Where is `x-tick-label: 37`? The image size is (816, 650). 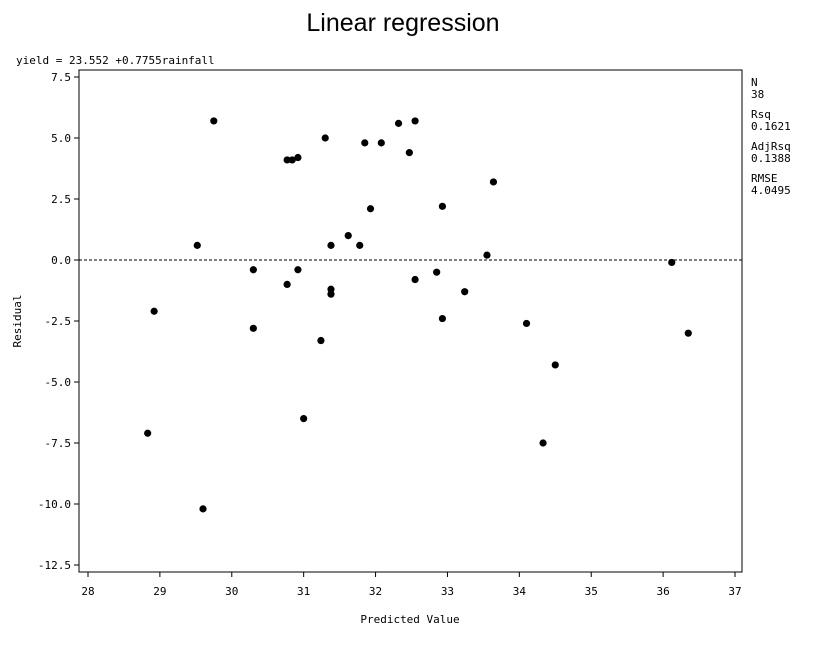 x-tick-label: 37 is located at coordinates (734, 591).